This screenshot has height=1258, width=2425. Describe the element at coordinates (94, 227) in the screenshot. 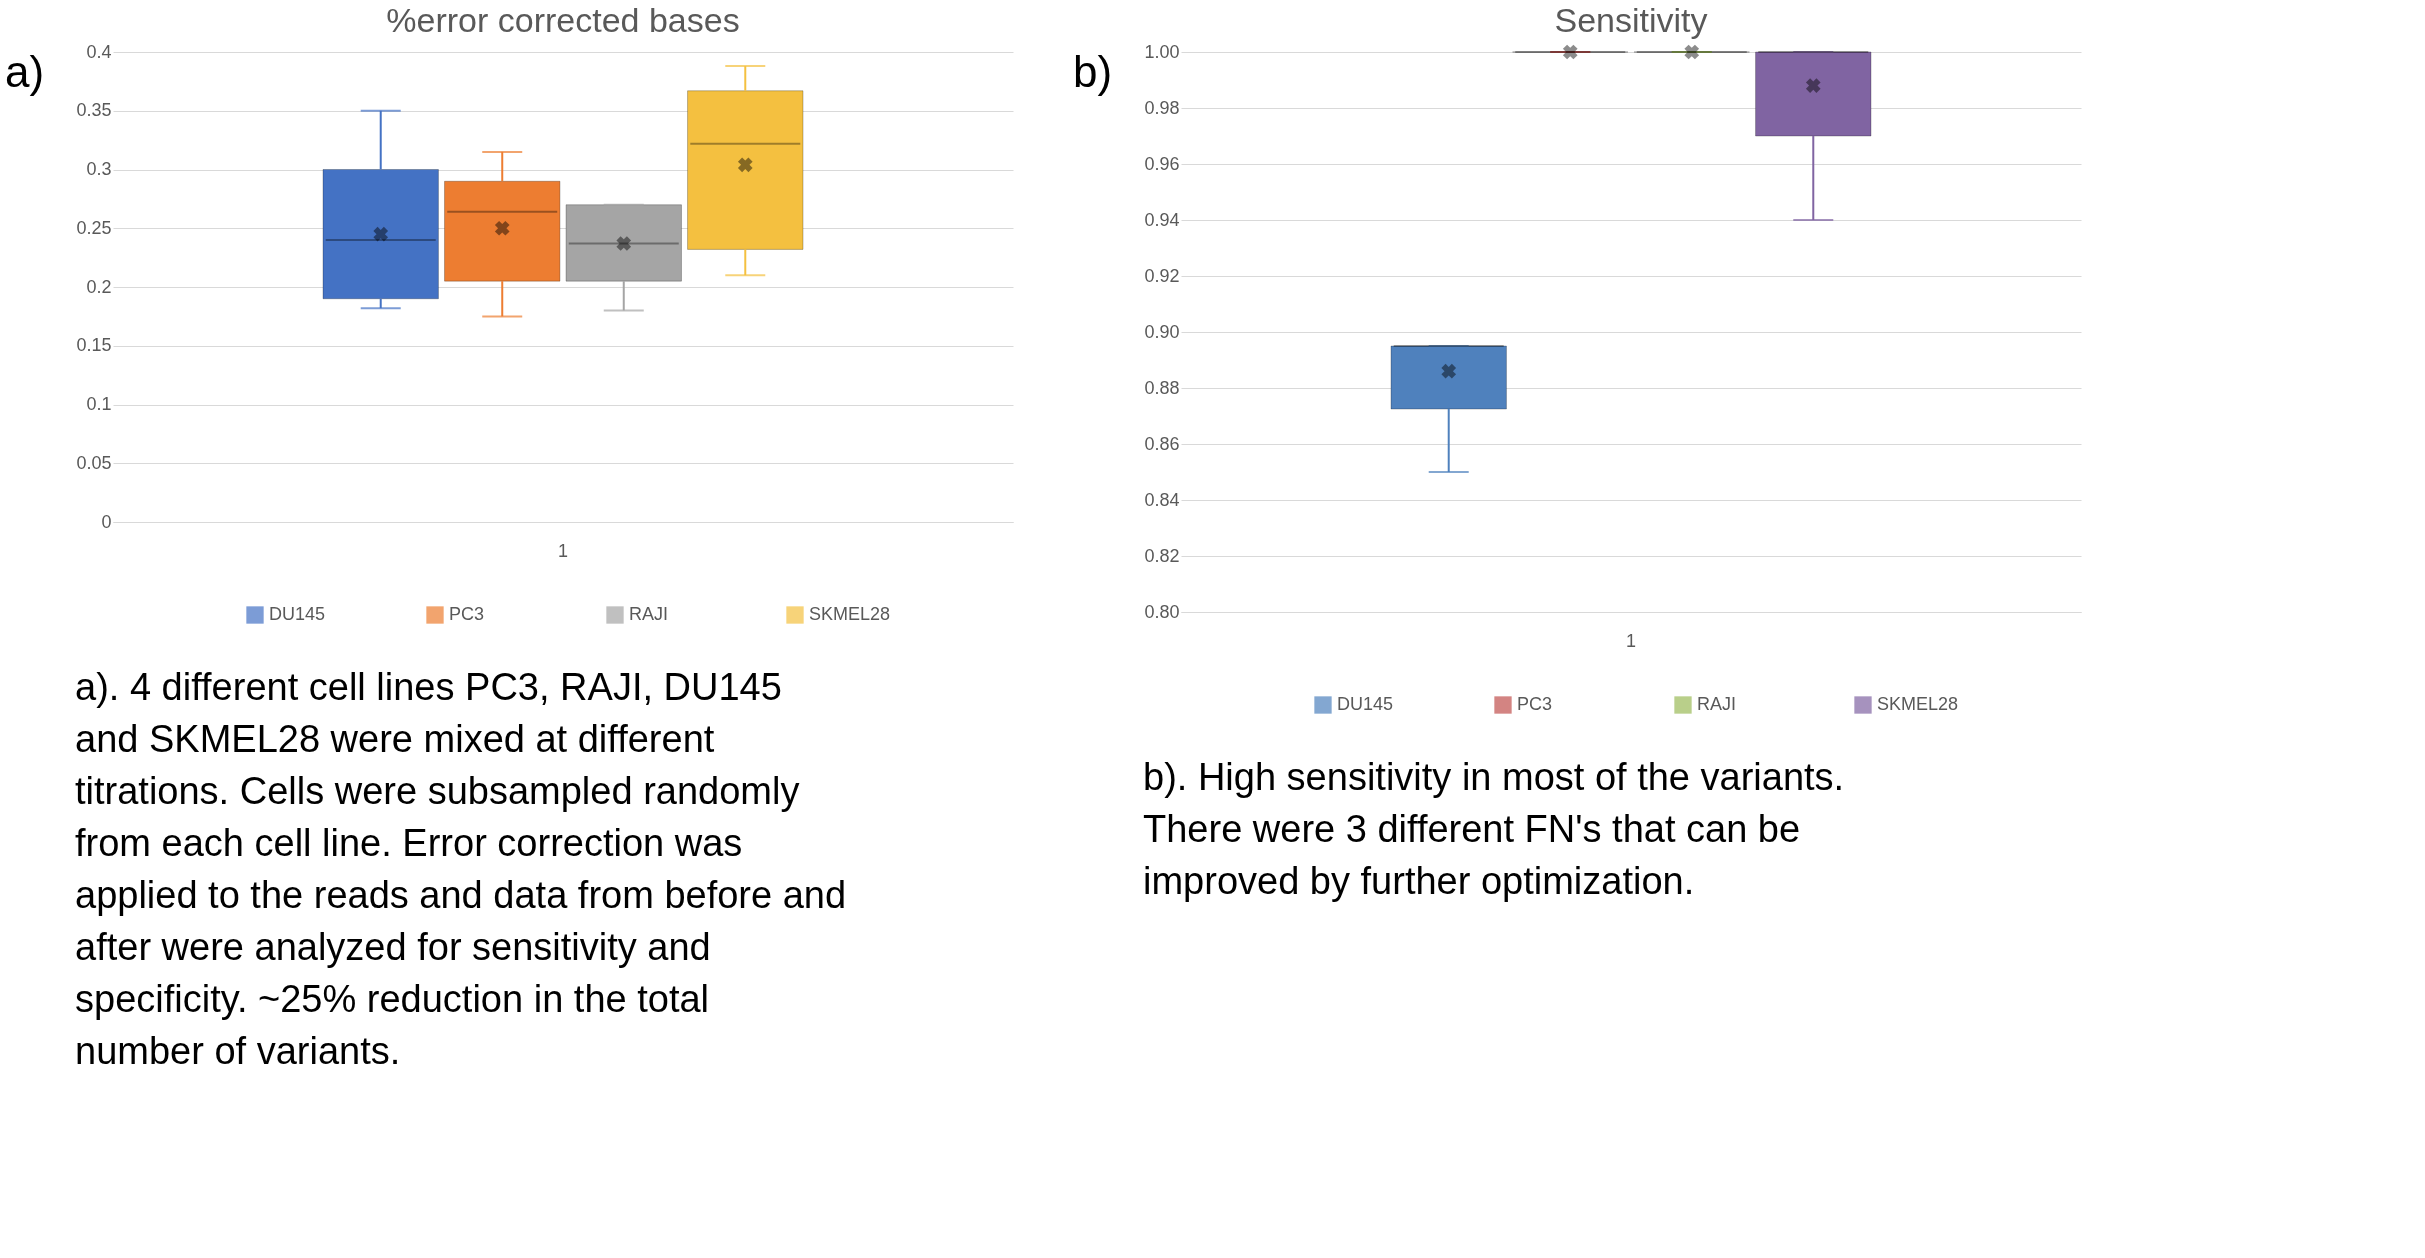

I see `y-tick-label: 0.25` at that location.